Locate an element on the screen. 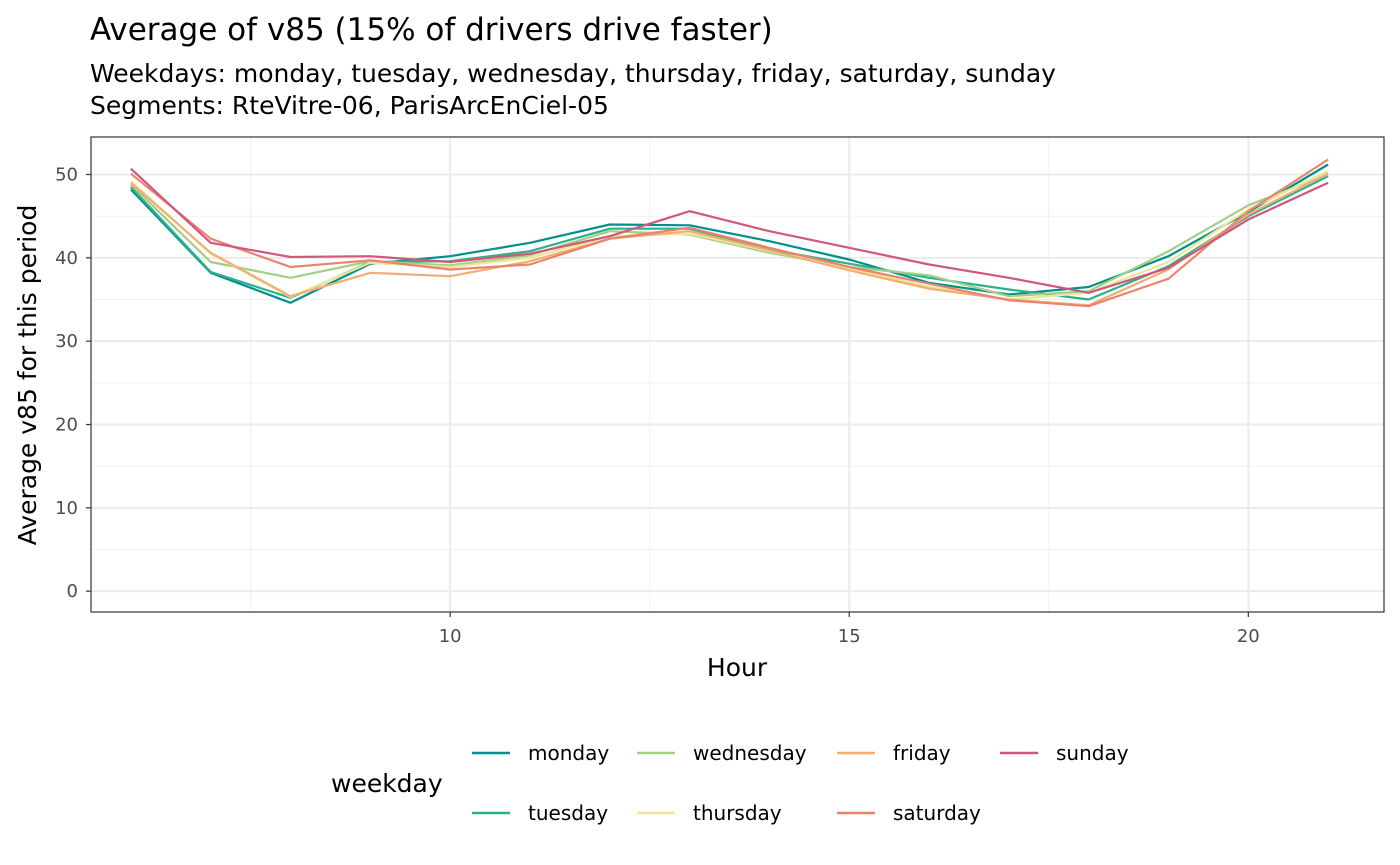 This screenshot has width=1400, height=865. series-line-sunday is located at coordinates (729, 230).